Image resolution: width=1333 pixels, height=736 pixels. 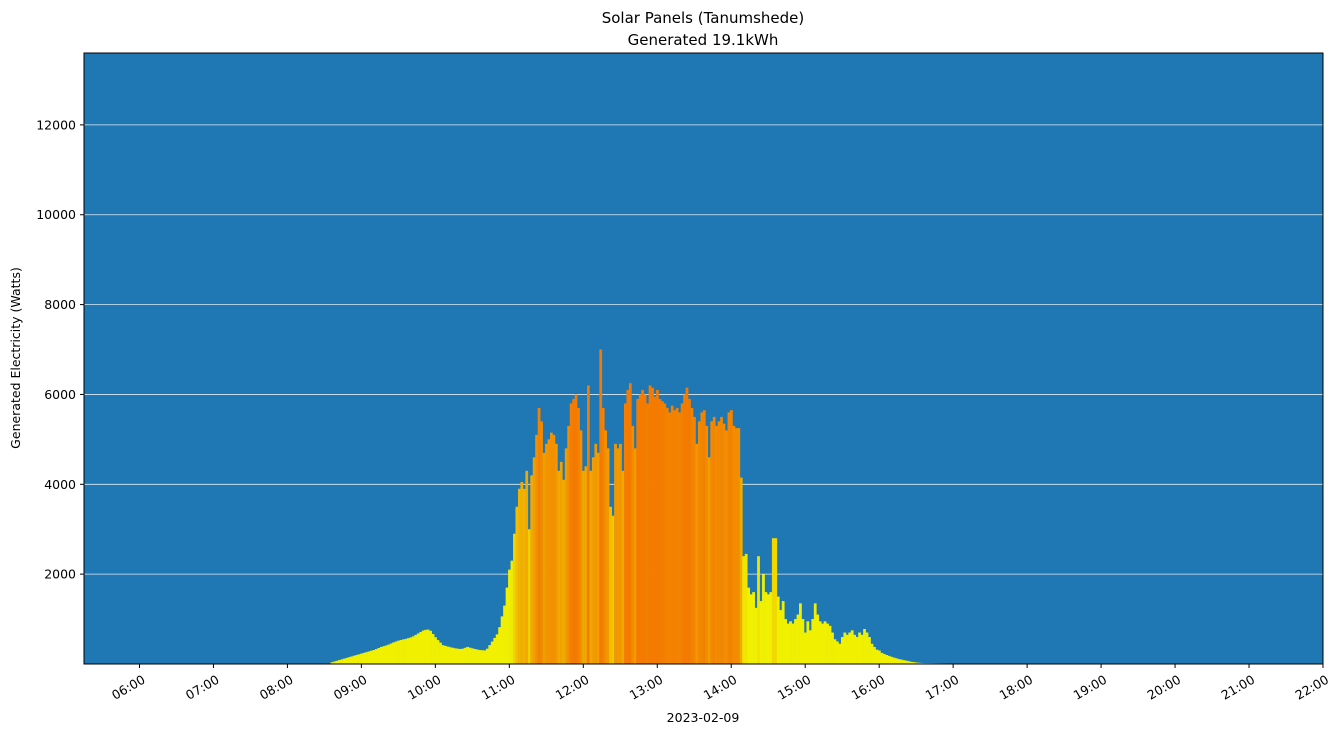 What do you see at coordinates (60, 484) in the screenshot?
I see `y-tick-label: 4000` at bounding box center [60, 484].